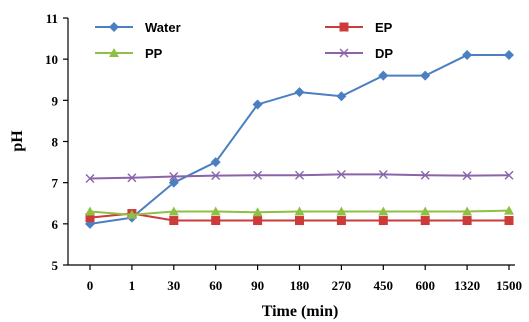 The width and height of the screenshot is (529, 322). I want to click on legend-label: Water, so click(163, 27).